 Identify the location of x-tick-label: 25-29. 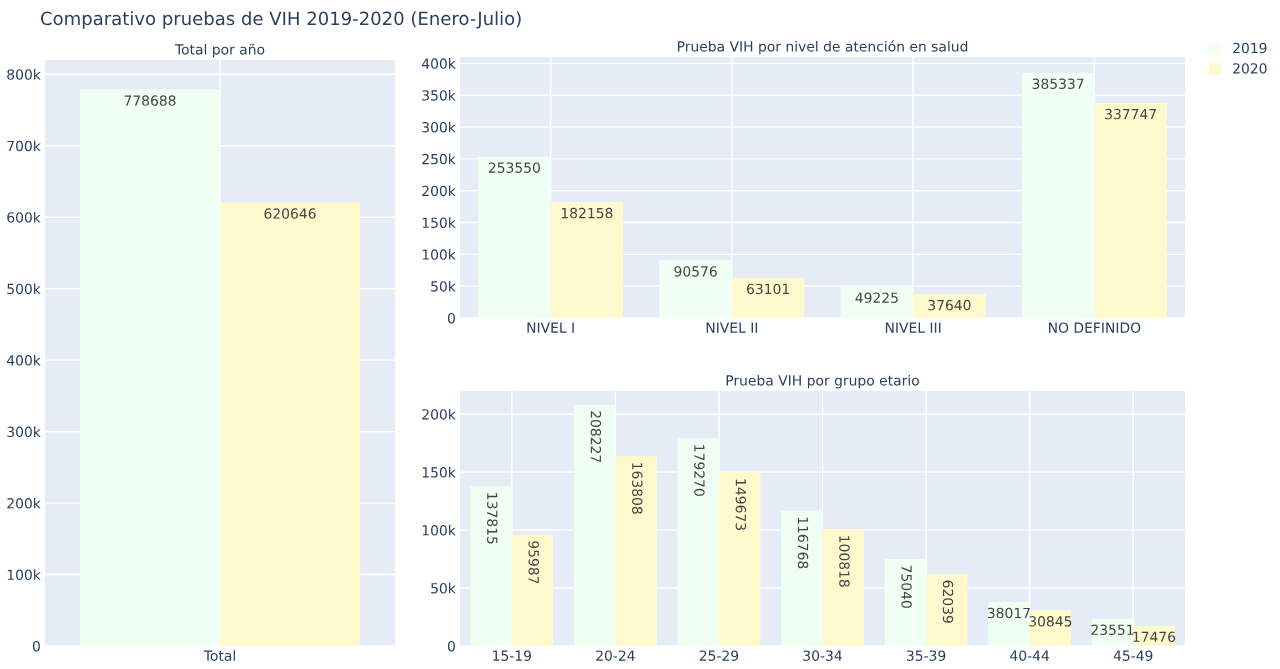
(719, 655).